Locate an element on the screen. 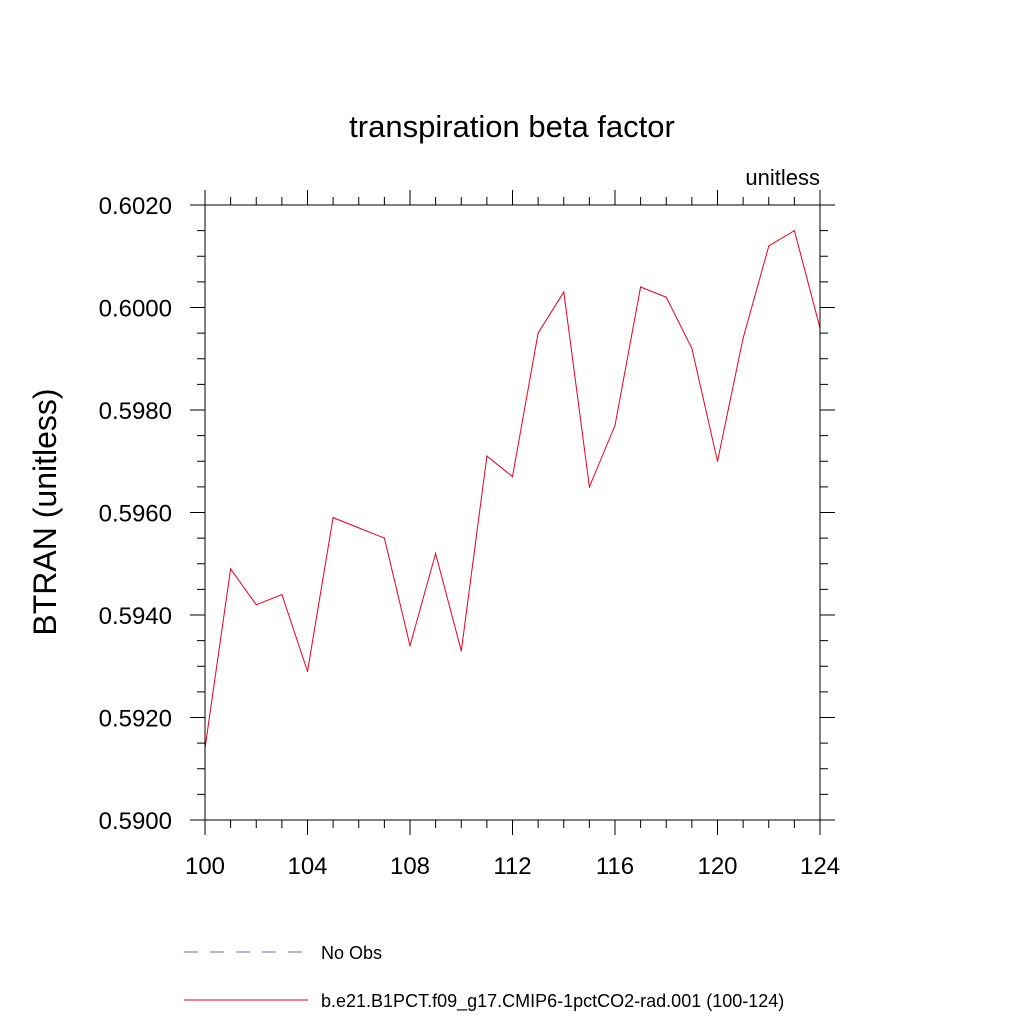 The width and height of the screenshot is (1024, 1024). y-tick-label: 0.5900 is located at coordinates (135, 821).